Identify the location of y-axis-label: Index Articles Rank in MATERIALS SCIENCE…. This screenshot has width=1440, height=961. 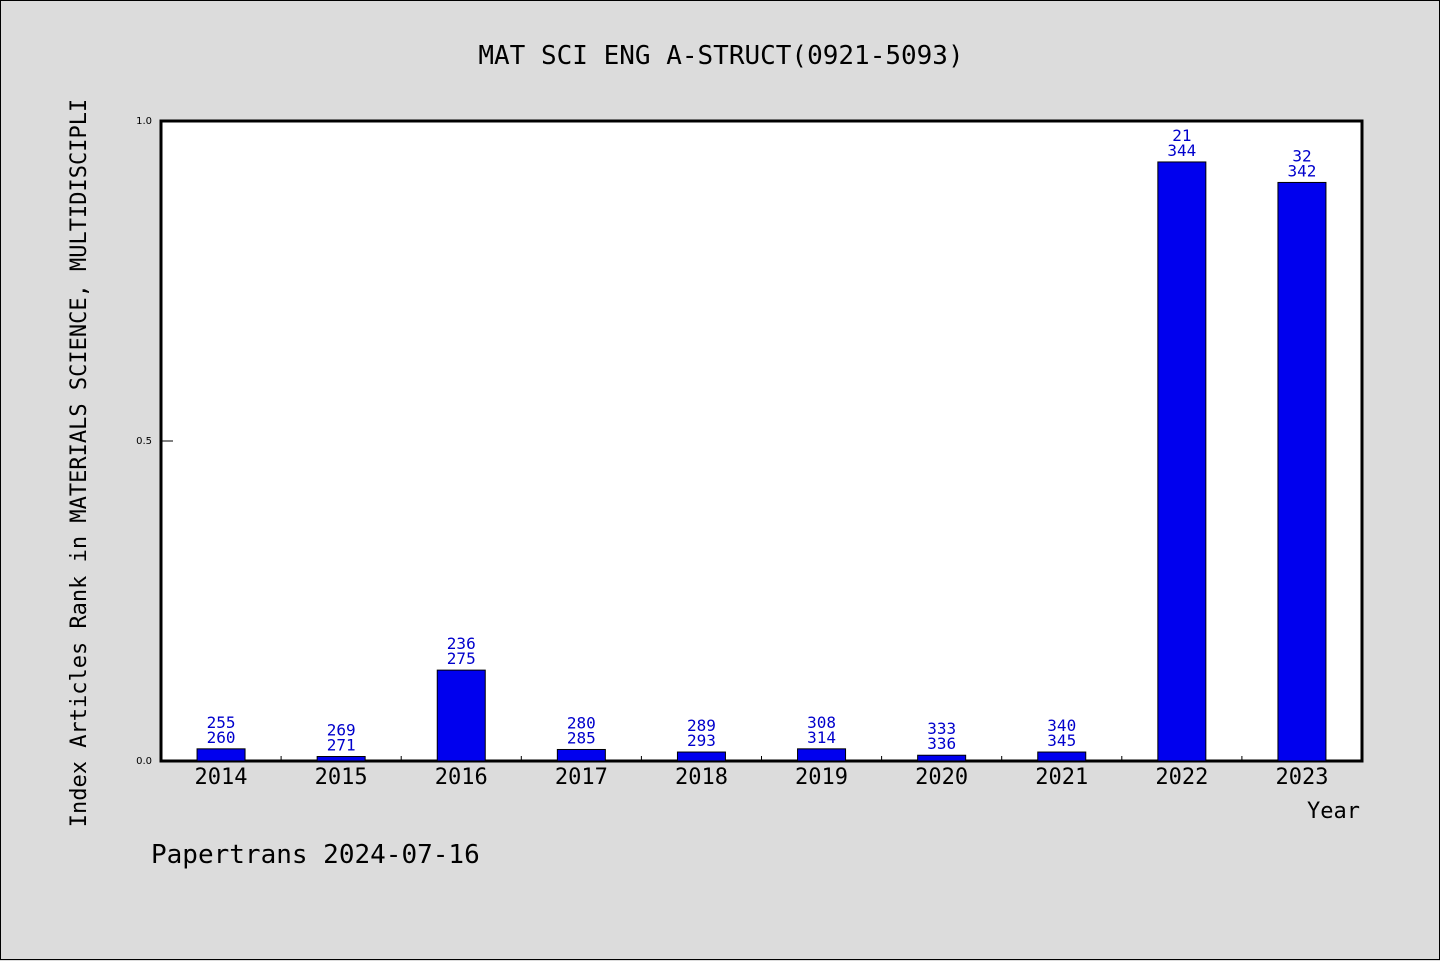
(79, 463).